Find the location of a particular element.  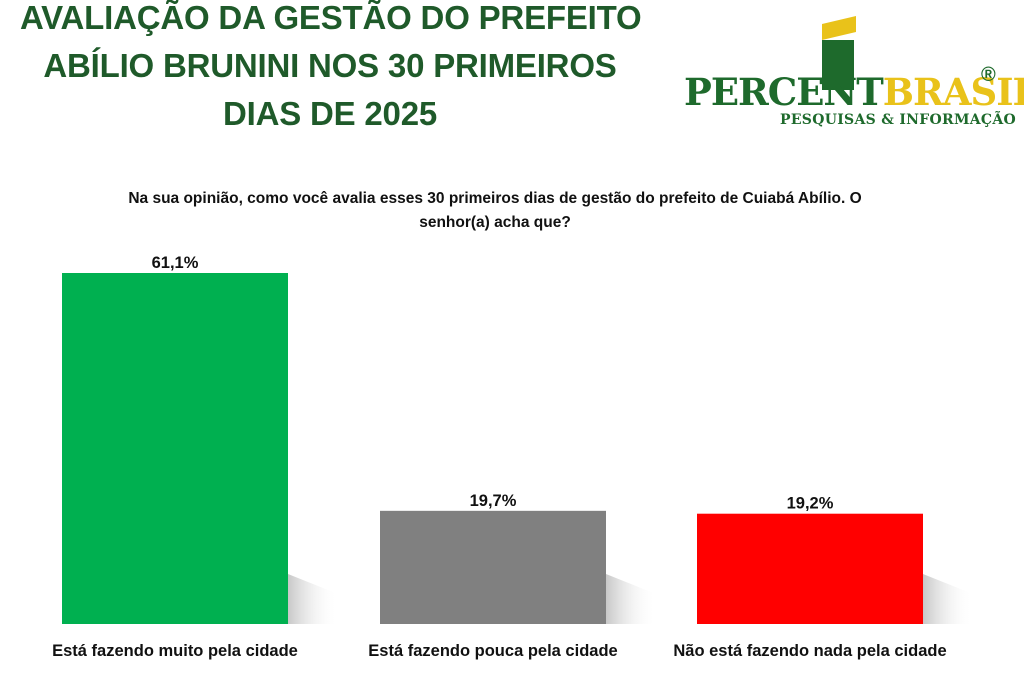

logo-word-brasil: BRASIL is located at coordinates (953, 92).